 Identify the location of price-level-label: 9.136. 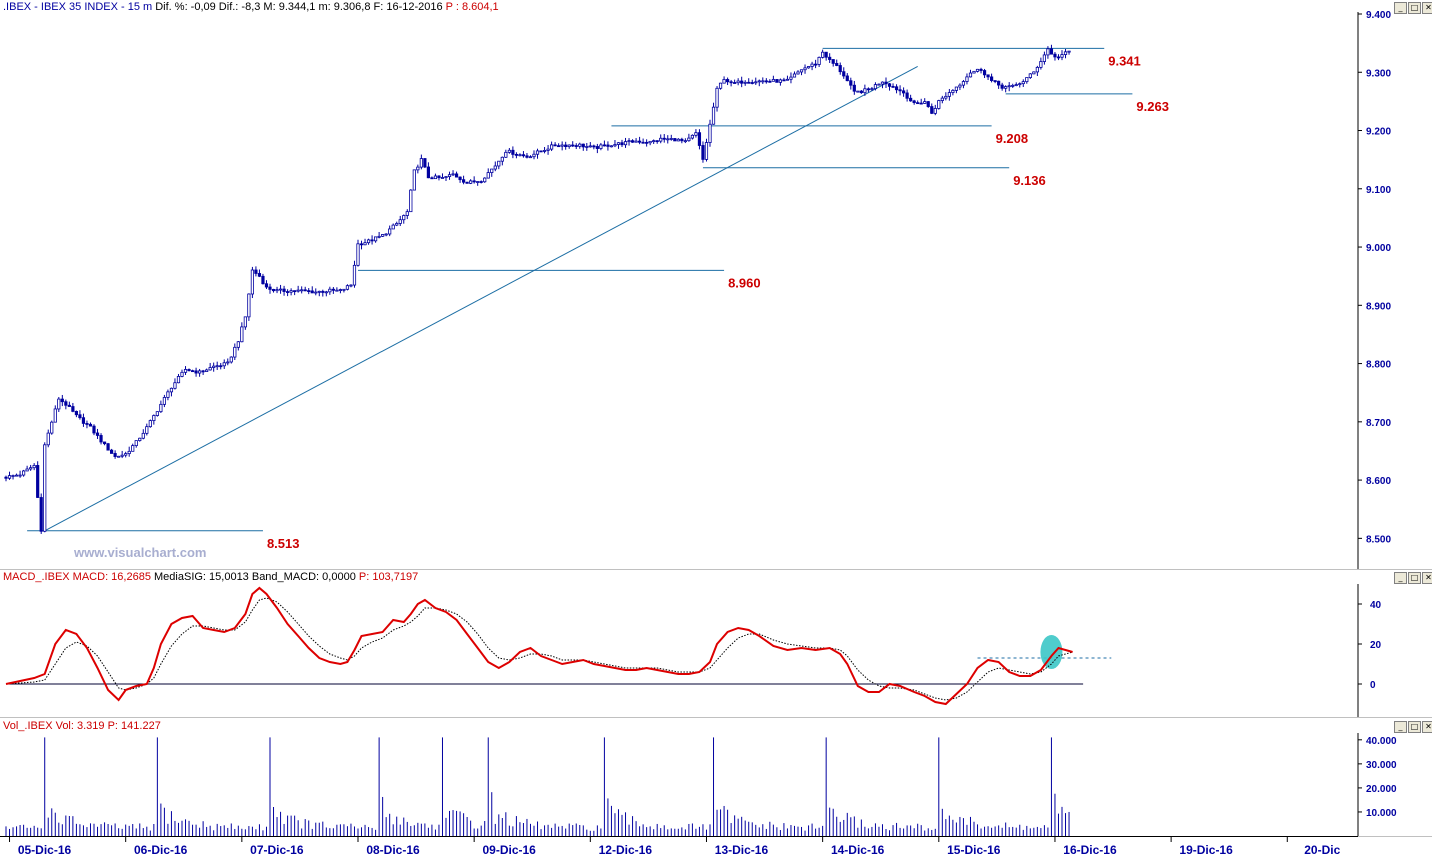
(1029, 180).